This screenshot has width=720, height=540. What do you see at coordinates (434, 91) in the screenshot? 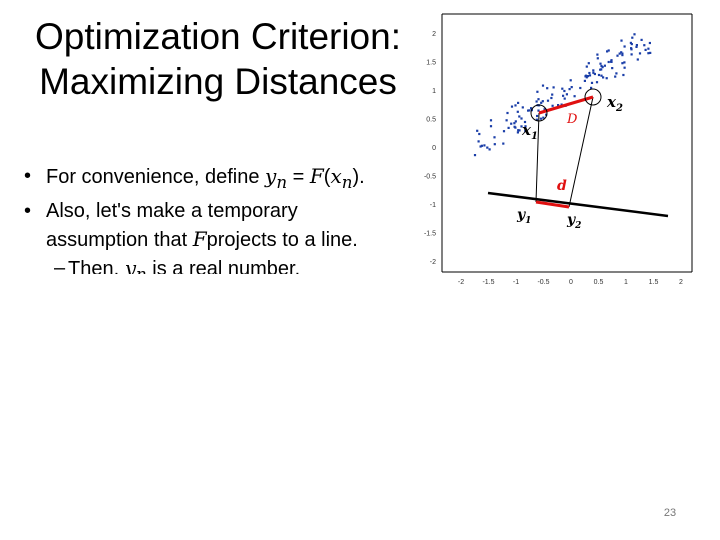
I see `y-tick-label: 1` at bounding box center [434, 91].